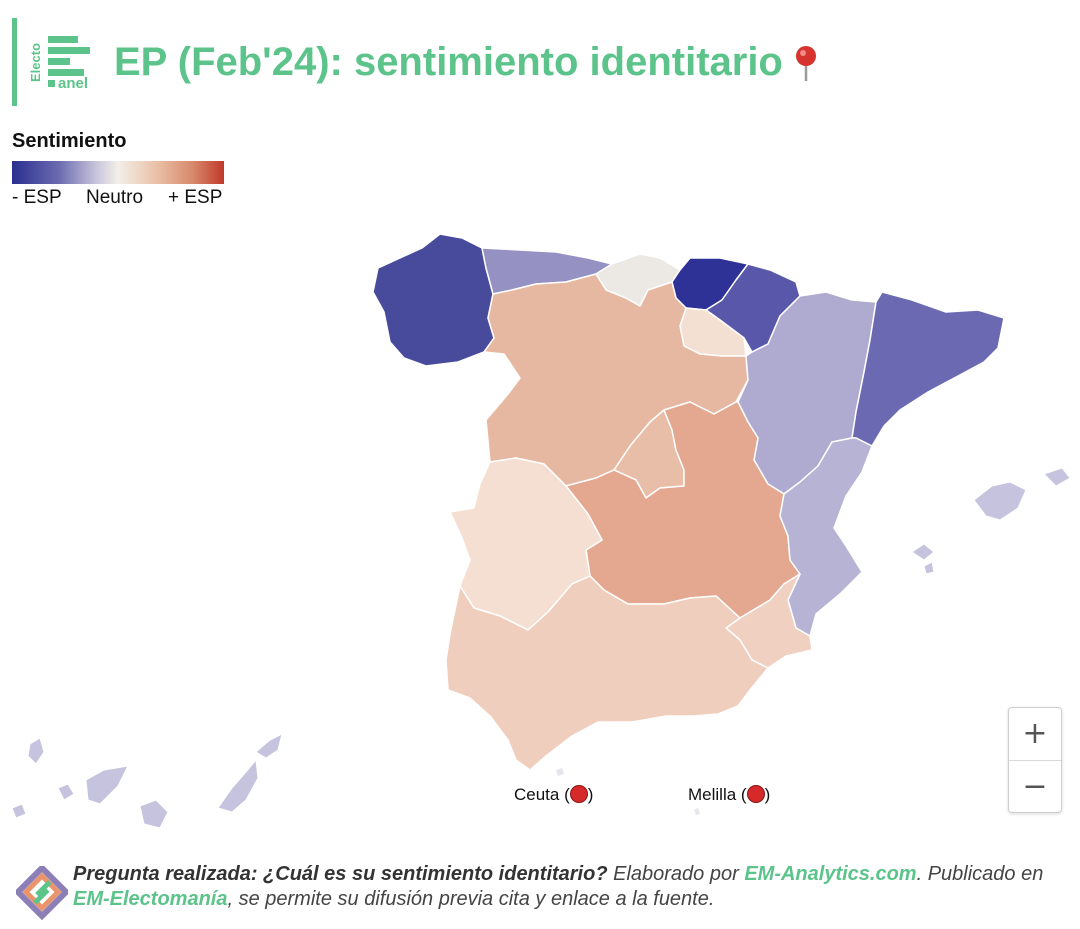 The width and height of the screenshot is (1080, 929). Describe the element at coordinates (1035, 787) in the screenshot. I see `zoom-out-button: −` at that location.